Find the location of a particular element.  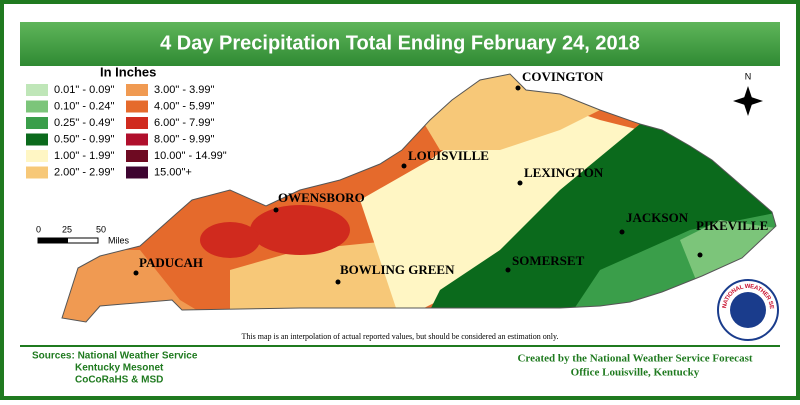

legend-label: 0.10" - 0.24" is located at coordinates (84, 106).